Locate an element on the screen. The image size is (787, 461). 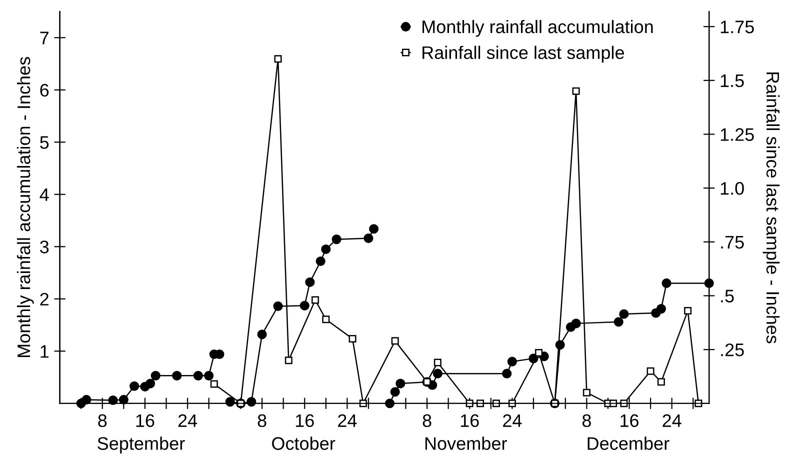
y-tick-label: 6 is located at coordinates (44, 90).